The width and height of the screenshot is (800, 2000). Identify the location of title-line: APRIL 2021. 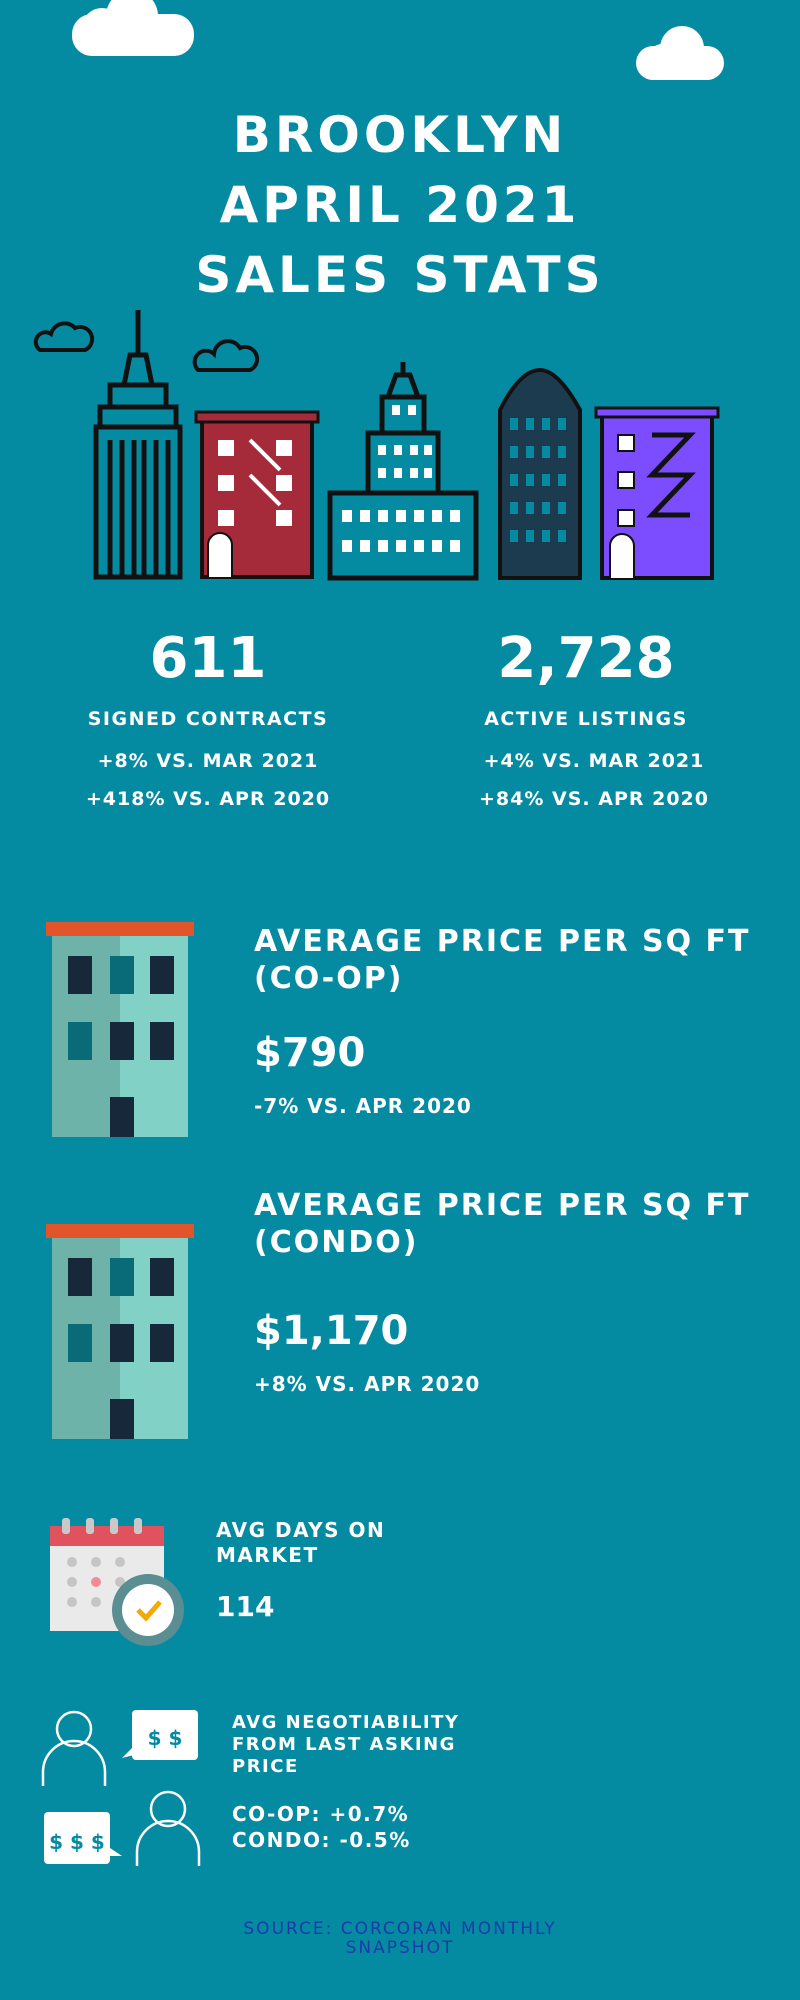
(400, 205).